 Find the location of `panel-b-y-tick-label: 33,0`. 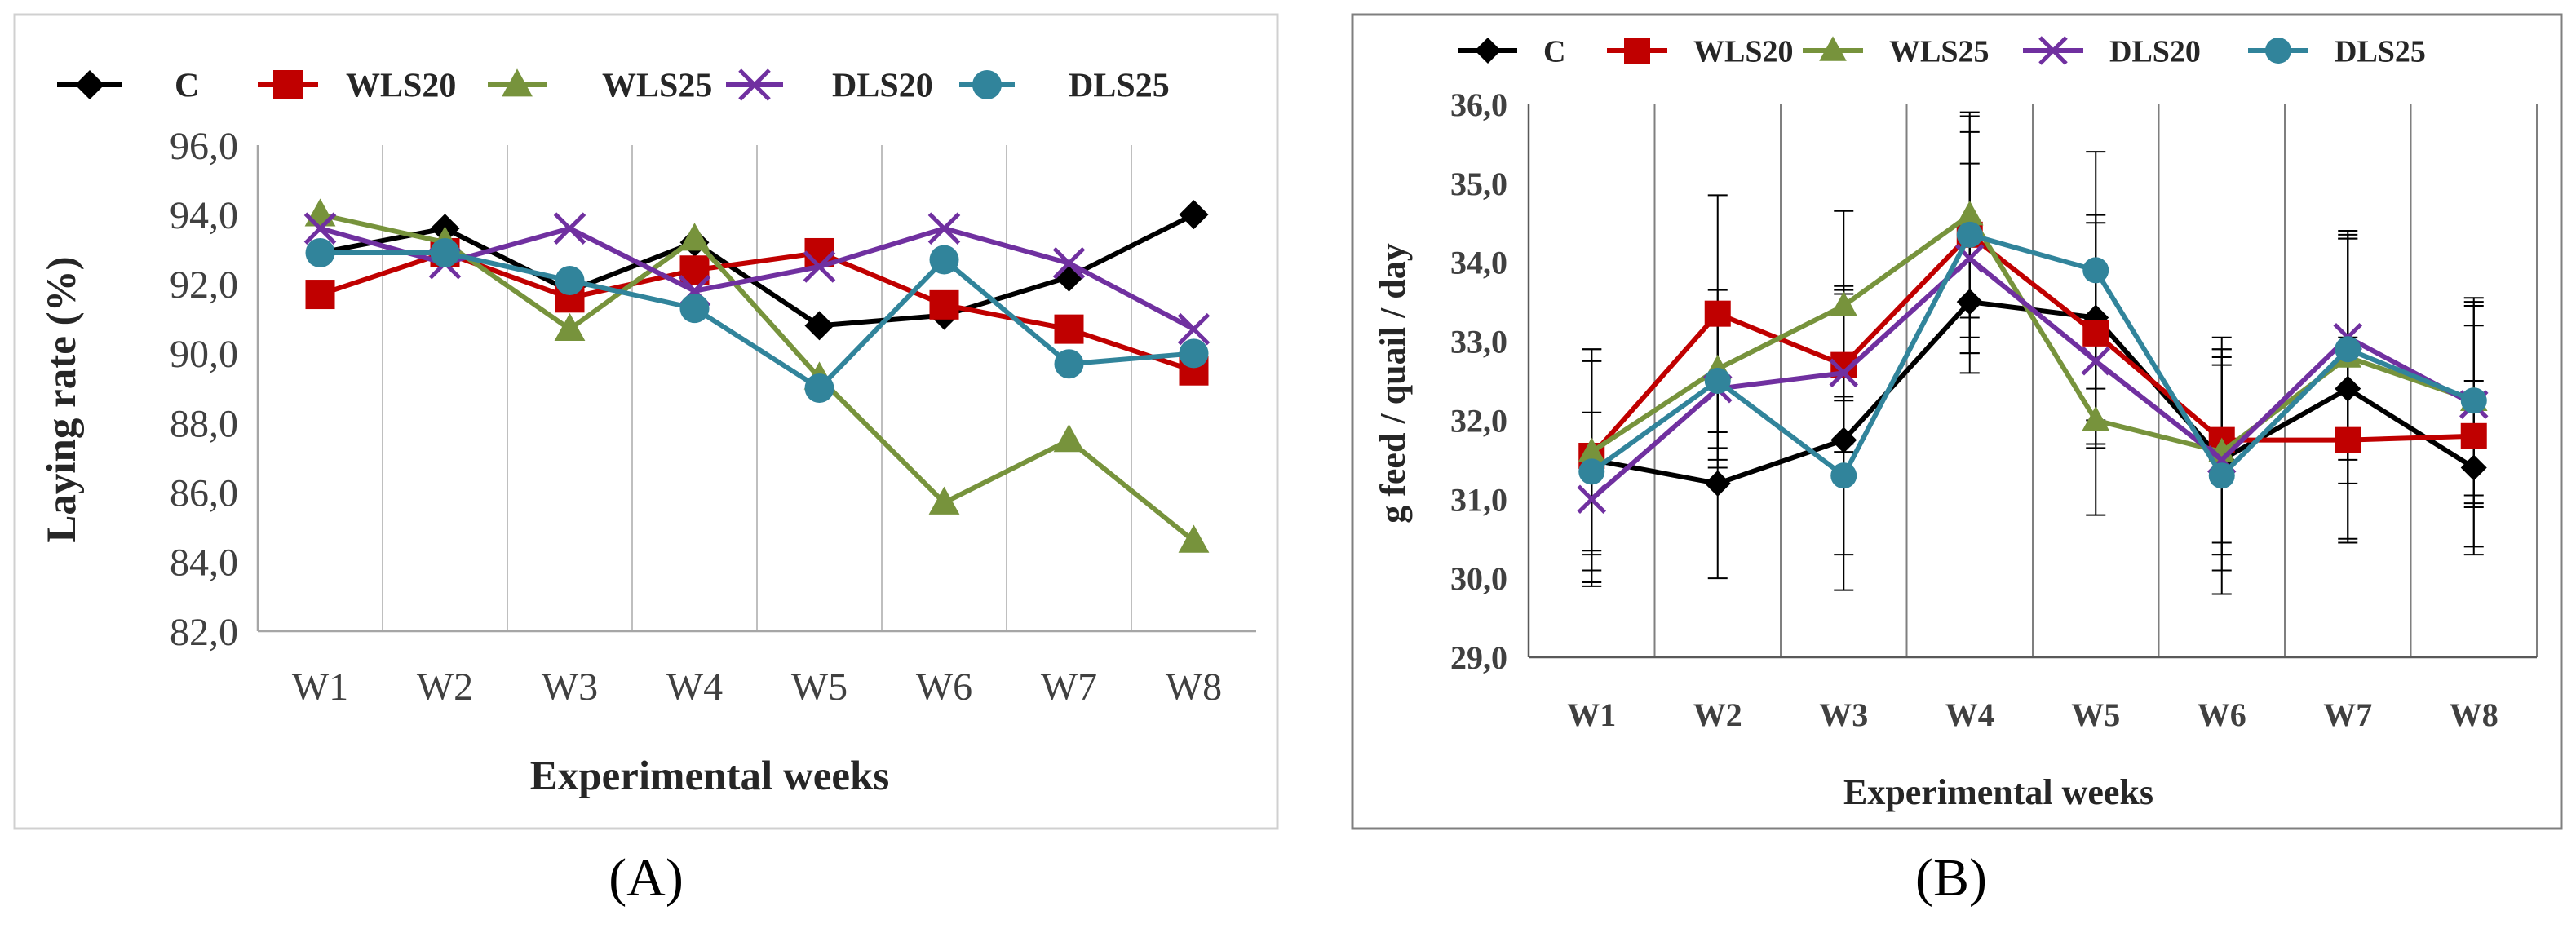

panel-b-y-tick-label: 33,0 is located at coordinates (1478, 342).